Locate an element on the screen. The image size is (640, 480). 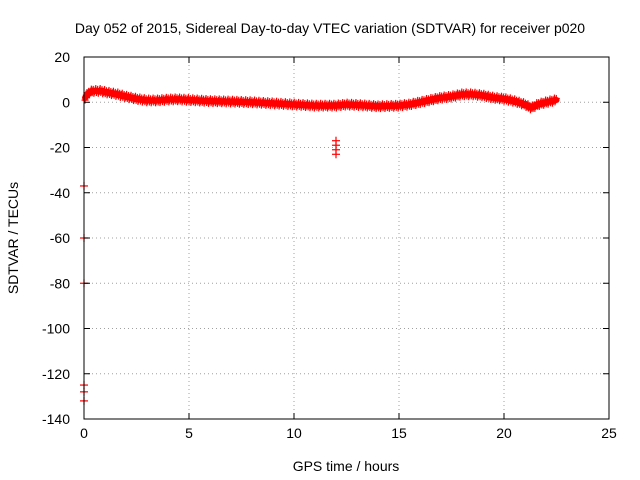
y-tick-label: -60 is located at coordinates (60, 238).